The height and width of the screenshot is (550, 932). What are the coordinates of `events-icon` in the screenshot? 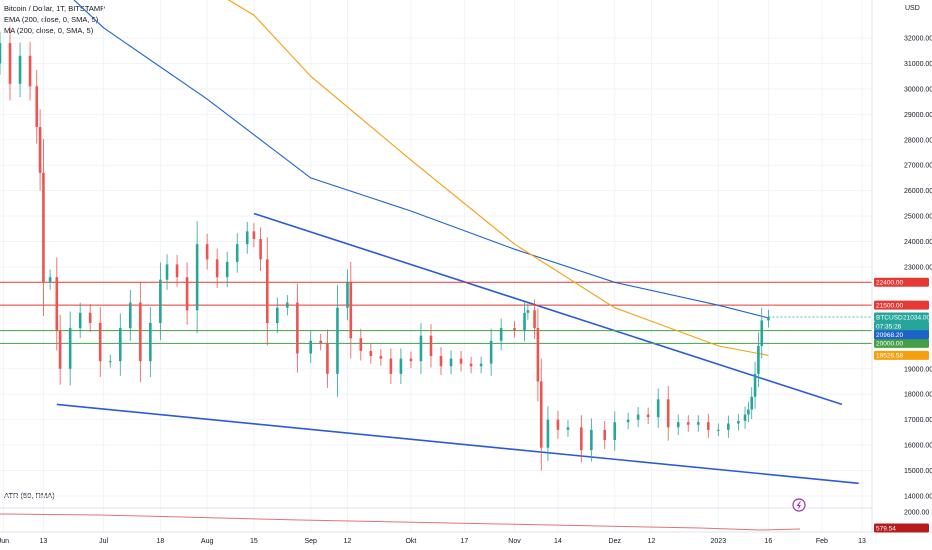 It's located at (799, 505).